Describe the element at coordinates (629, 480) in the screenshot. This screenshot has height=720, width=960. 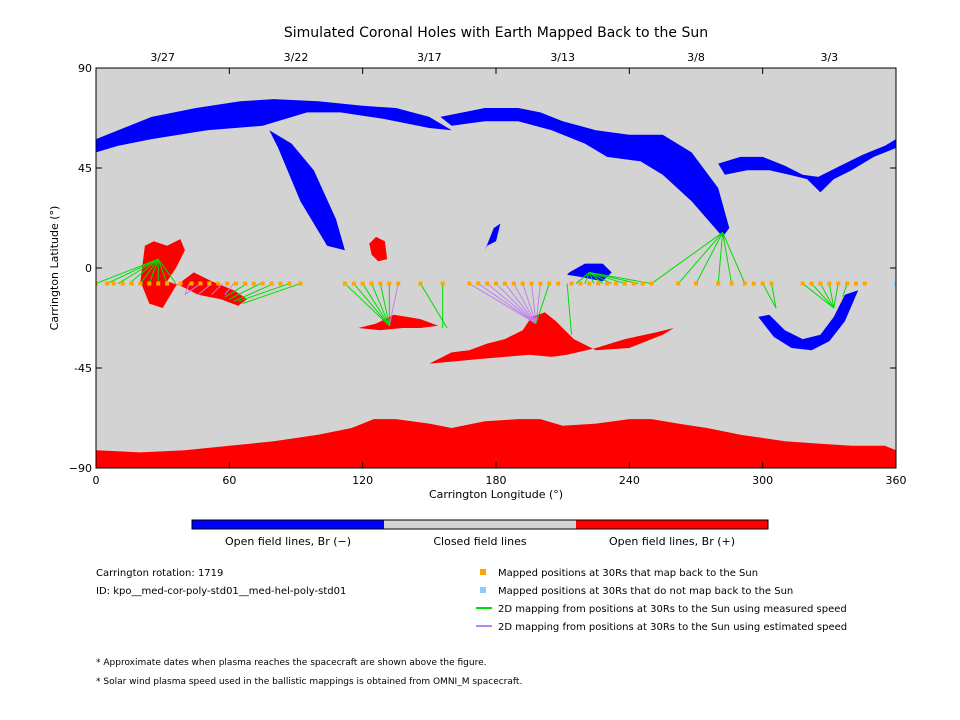
I see `x-tick-label: 240` at that location.